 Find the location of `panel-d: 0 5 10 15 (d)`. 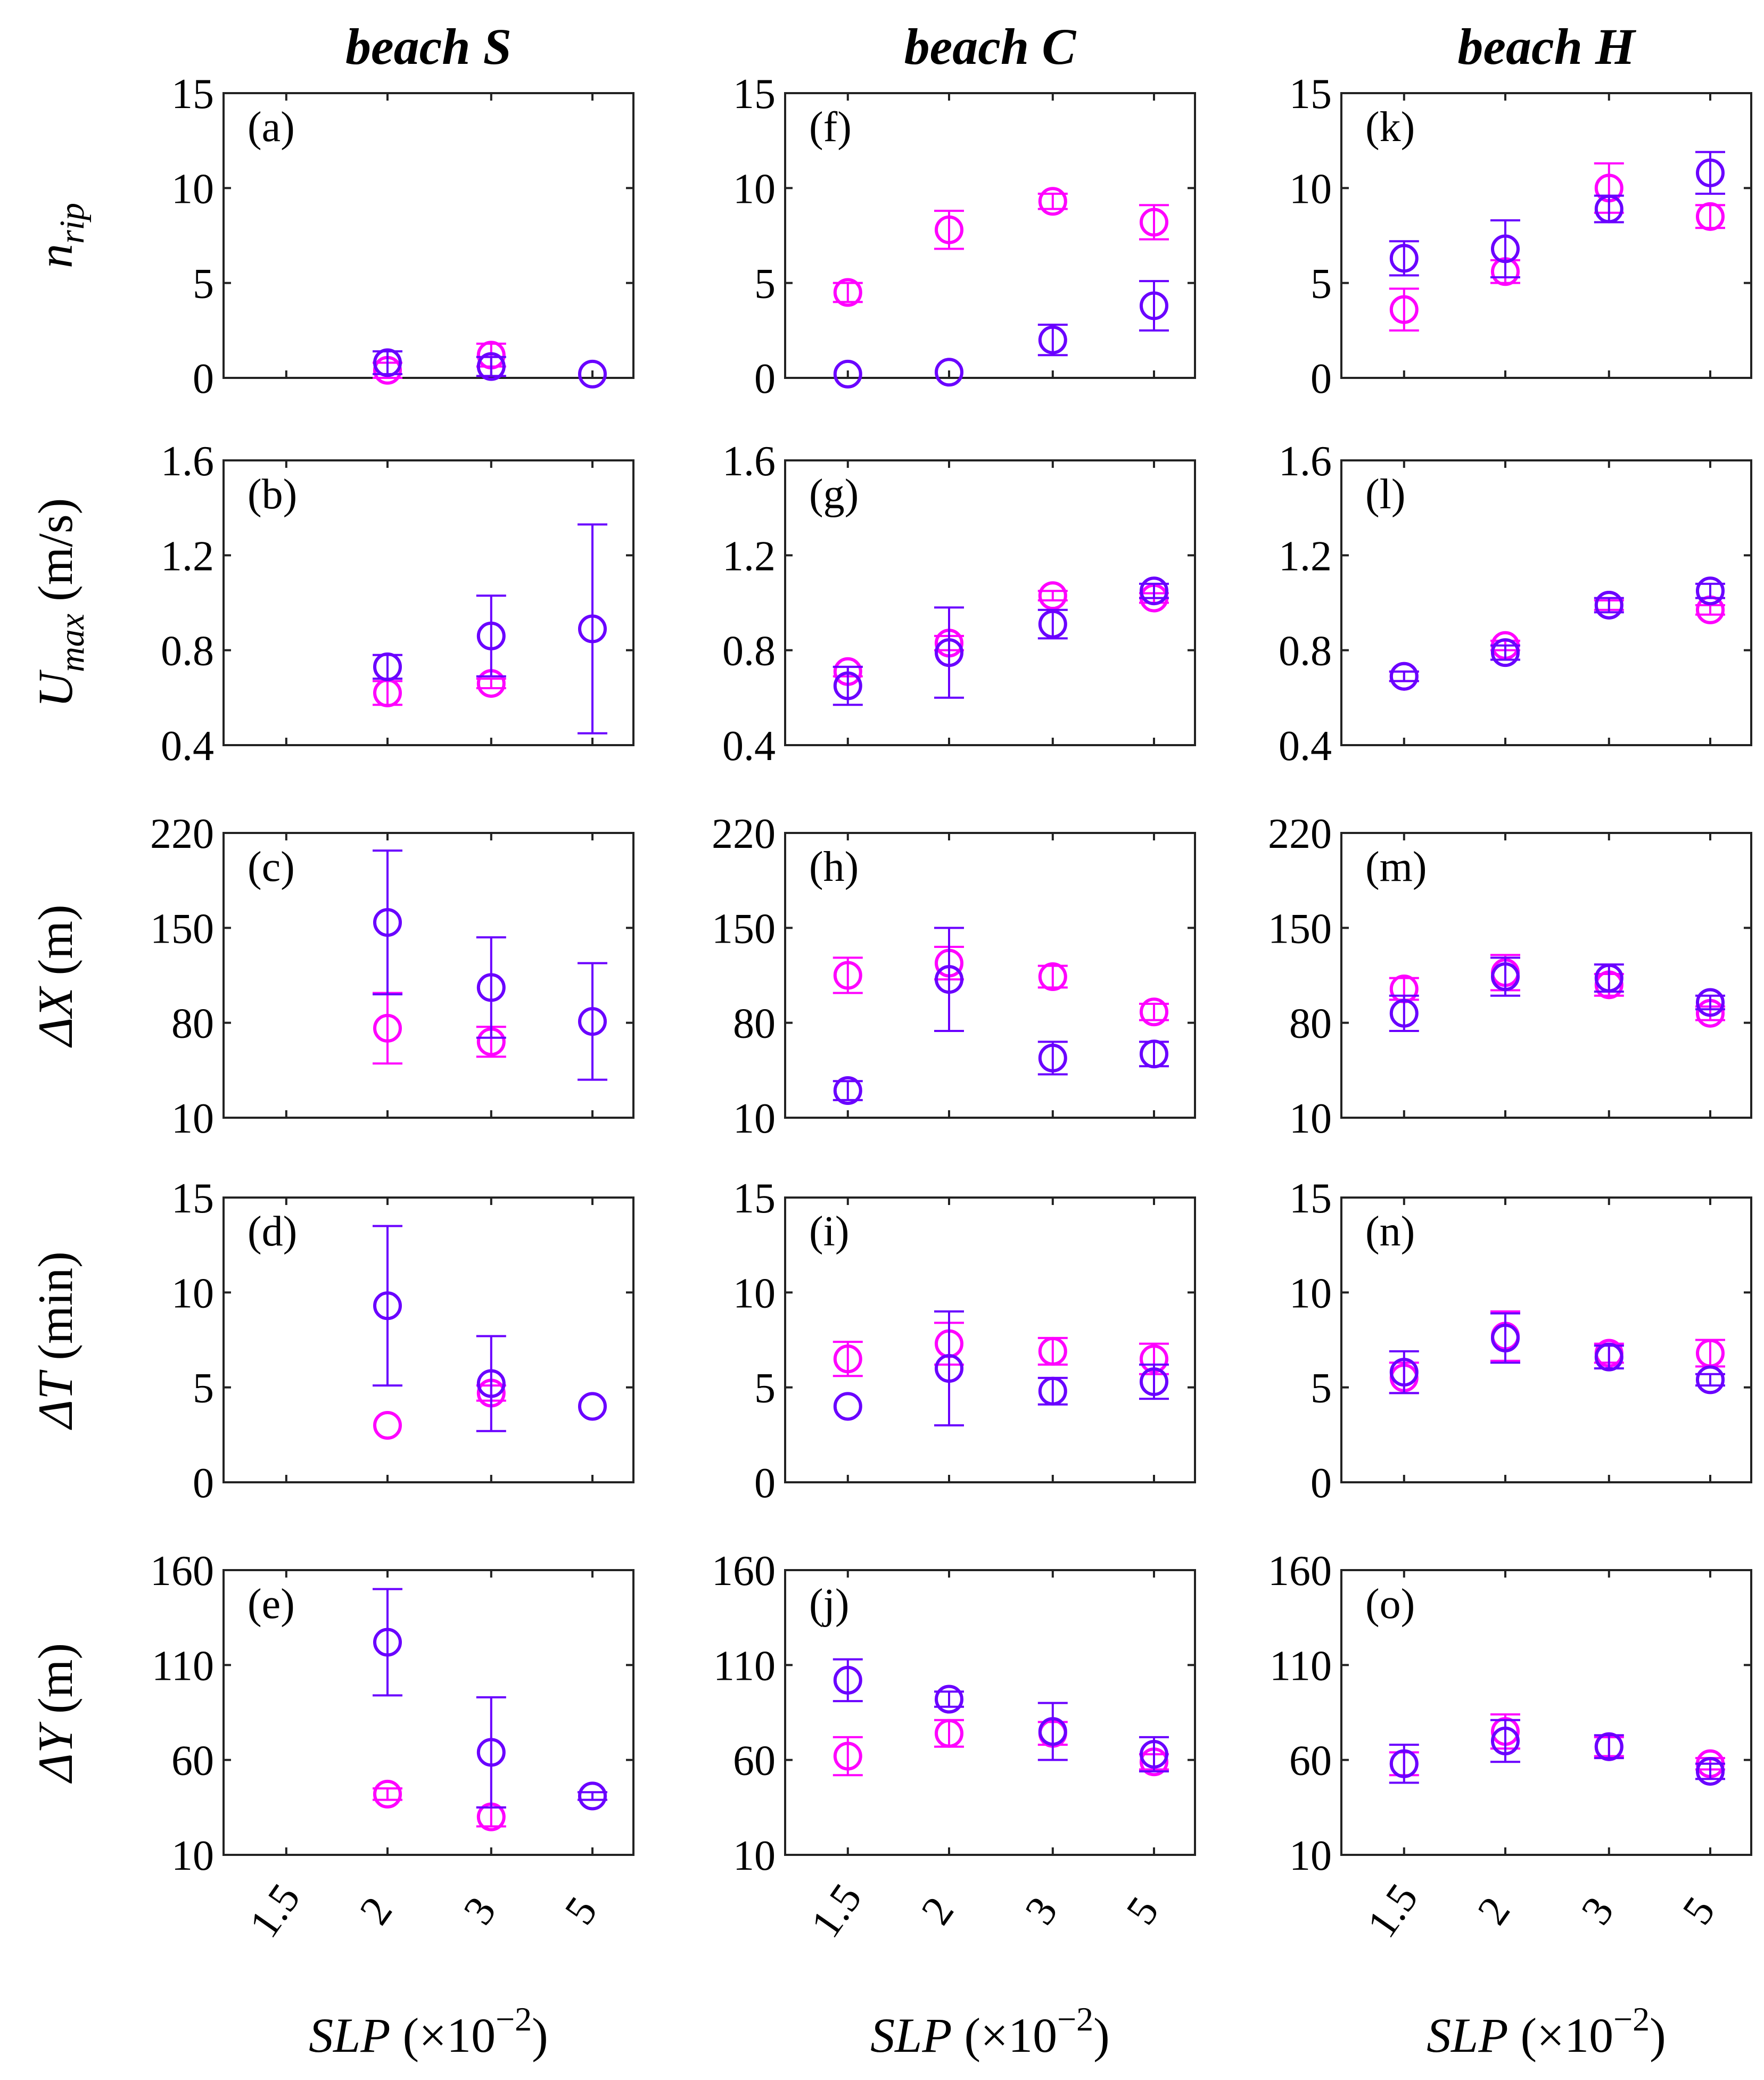

panel-d: 0 5 10 15 (d) is located at coordinates (402, 1341).